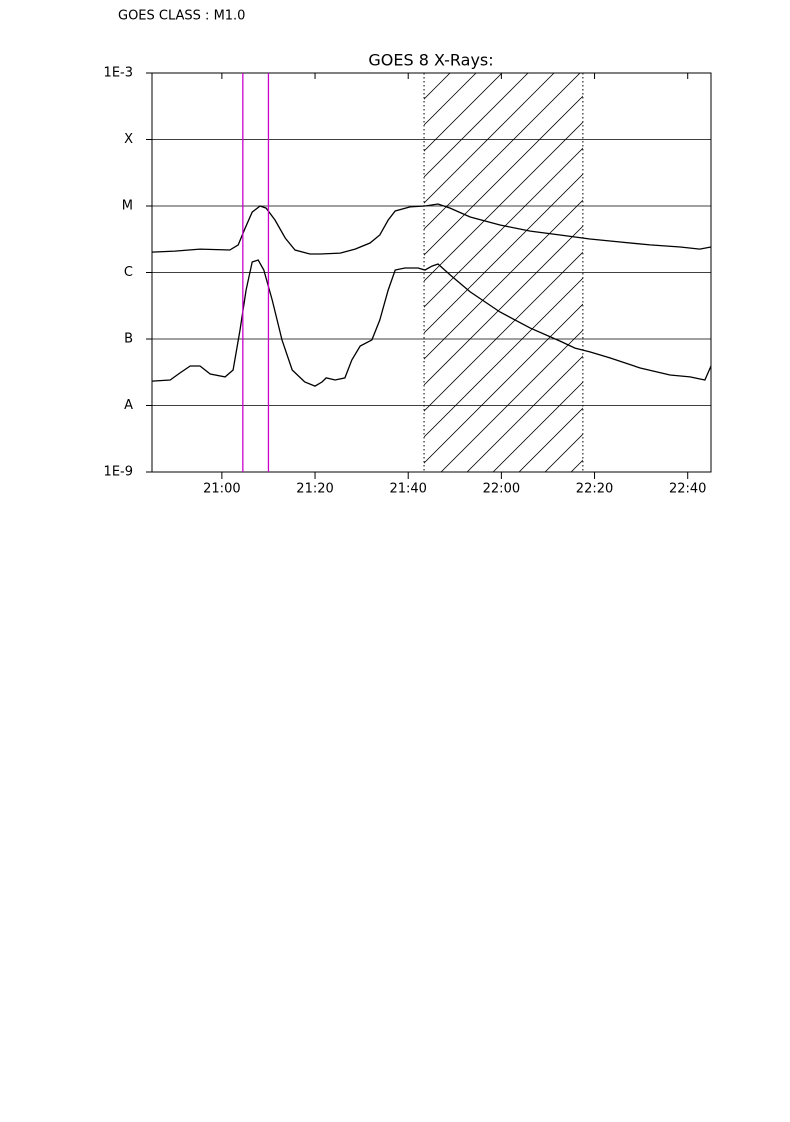  I want to click on x-tick-label: 21:40, so click(407, 489).